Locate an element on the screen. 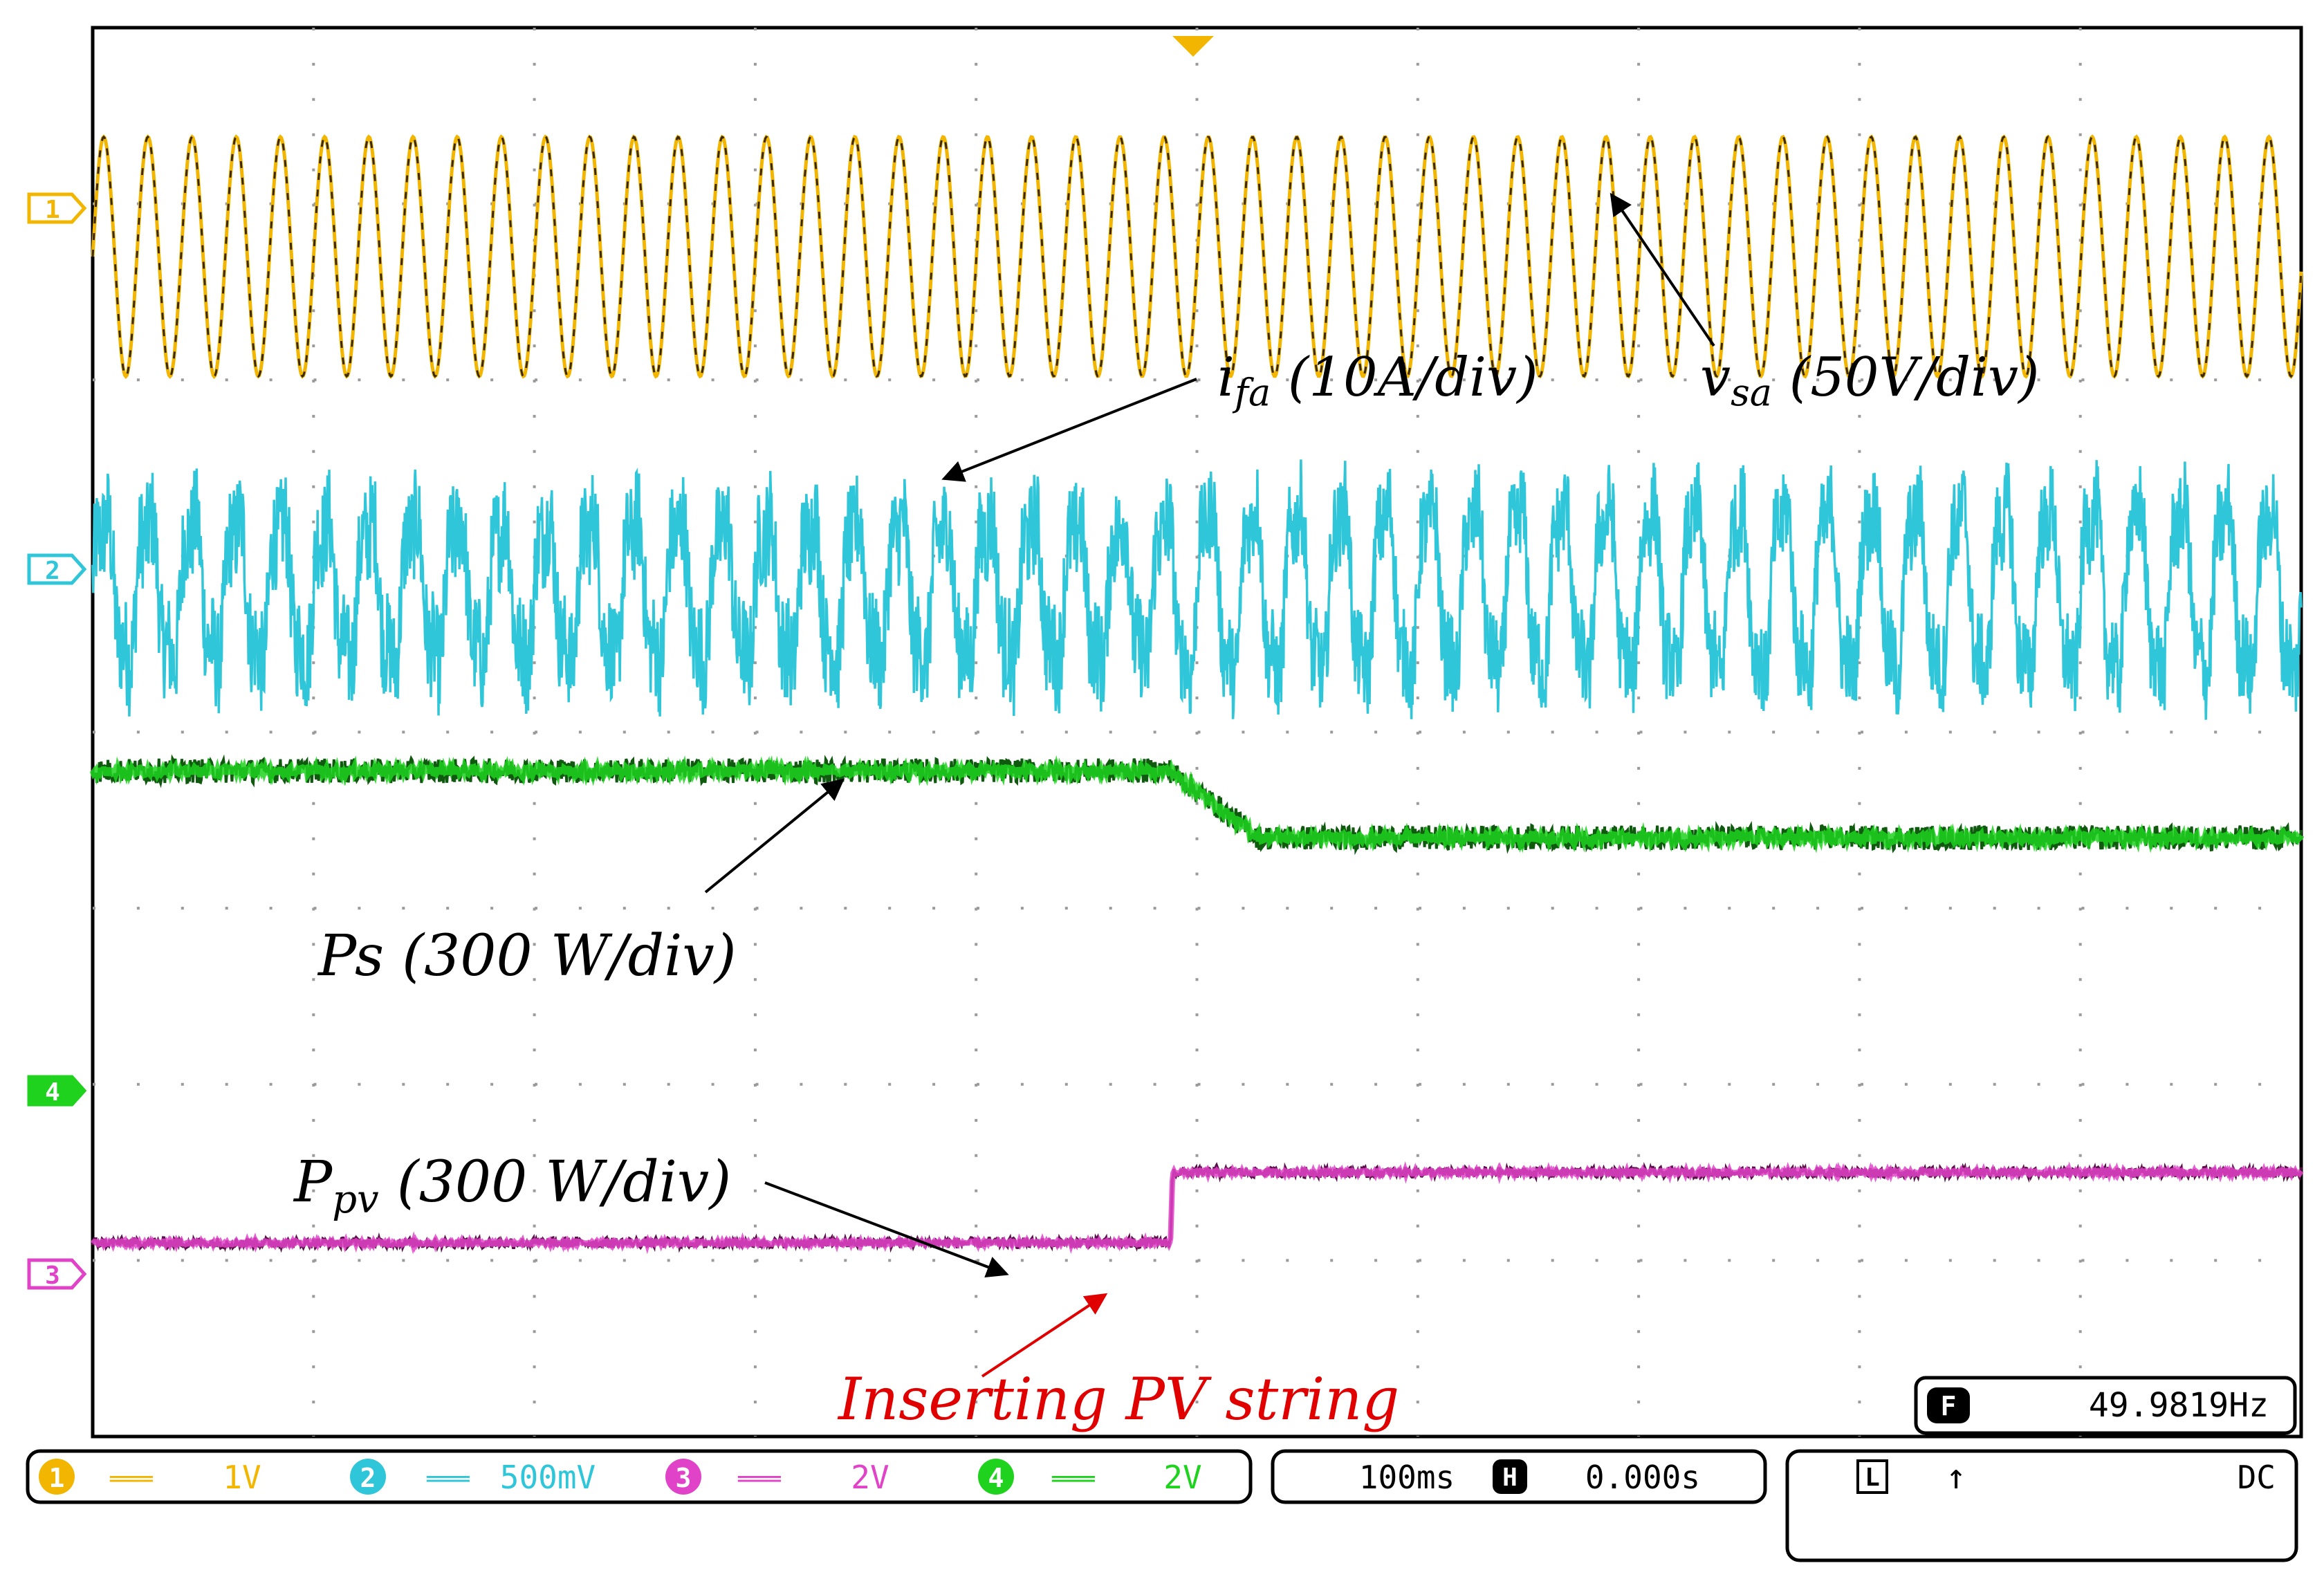 This screenshot has height=1579, width=2324. ifa-arrow is located at coordinates (1069, 430).